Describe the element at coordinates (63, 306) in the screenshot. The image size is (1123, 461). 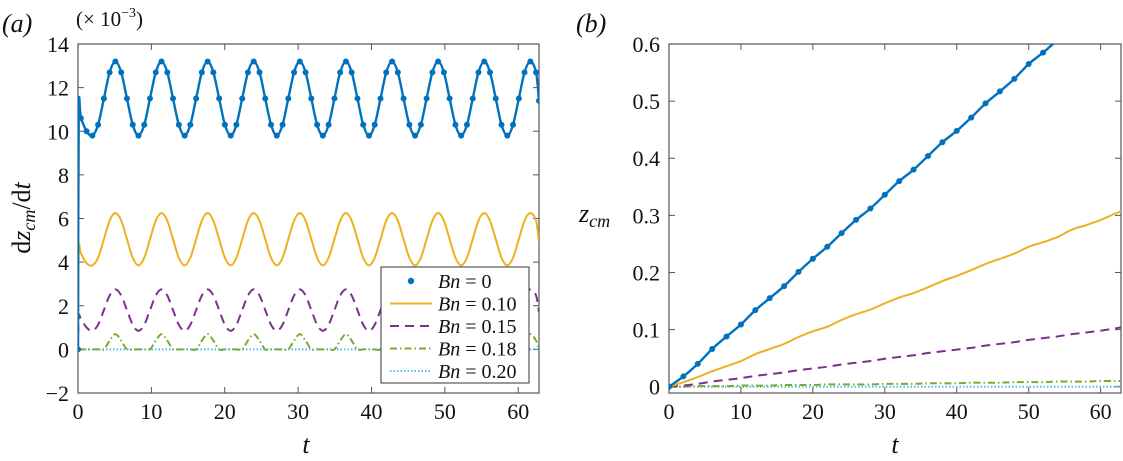
I see `y-tick-label: 2` at that location.